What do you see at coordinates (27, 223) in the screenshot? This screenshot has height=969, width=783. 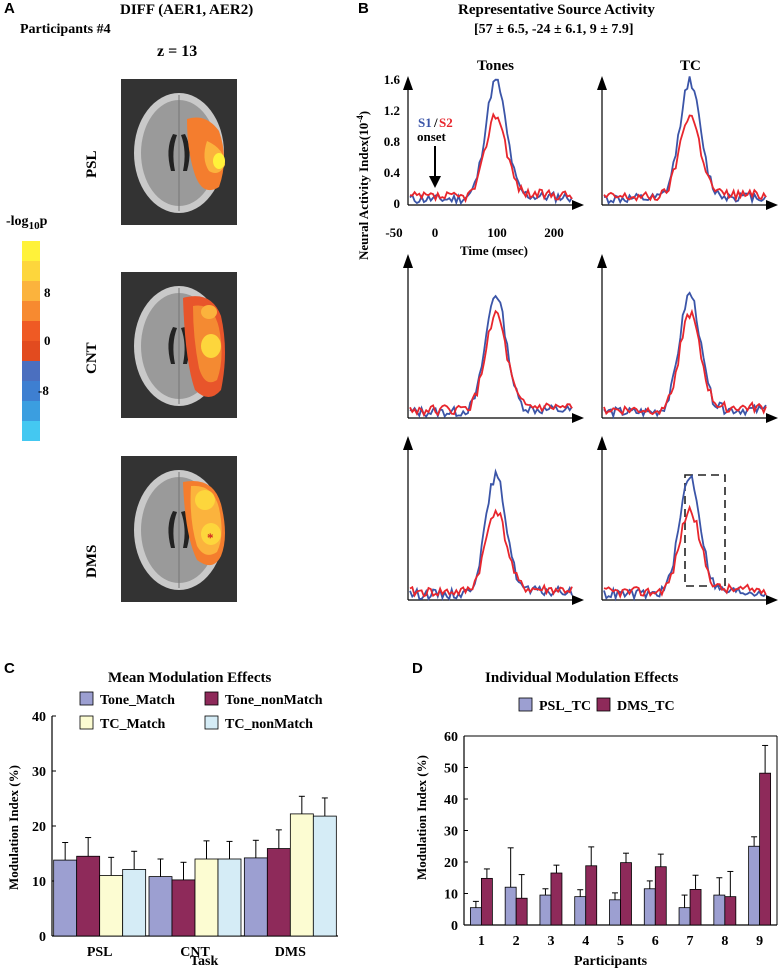 I see `colorbar-label: -log10p` at bounding box center [27, 223].